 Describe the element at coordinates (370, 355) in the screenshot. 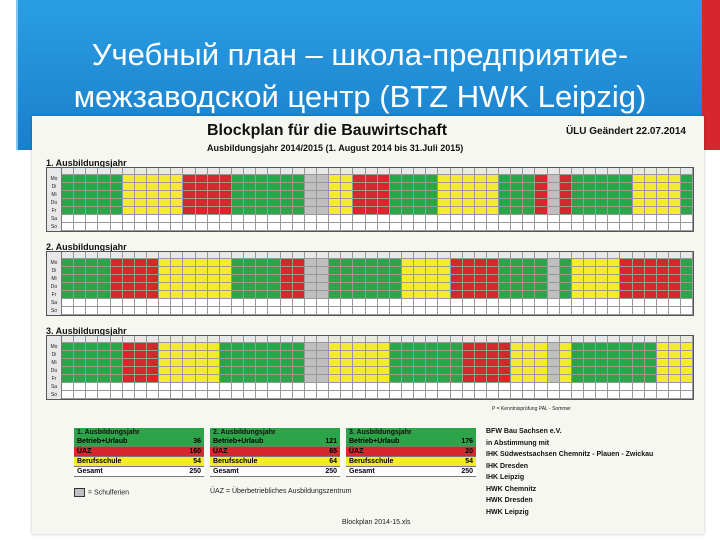

I see `day-row: Di` at that location.